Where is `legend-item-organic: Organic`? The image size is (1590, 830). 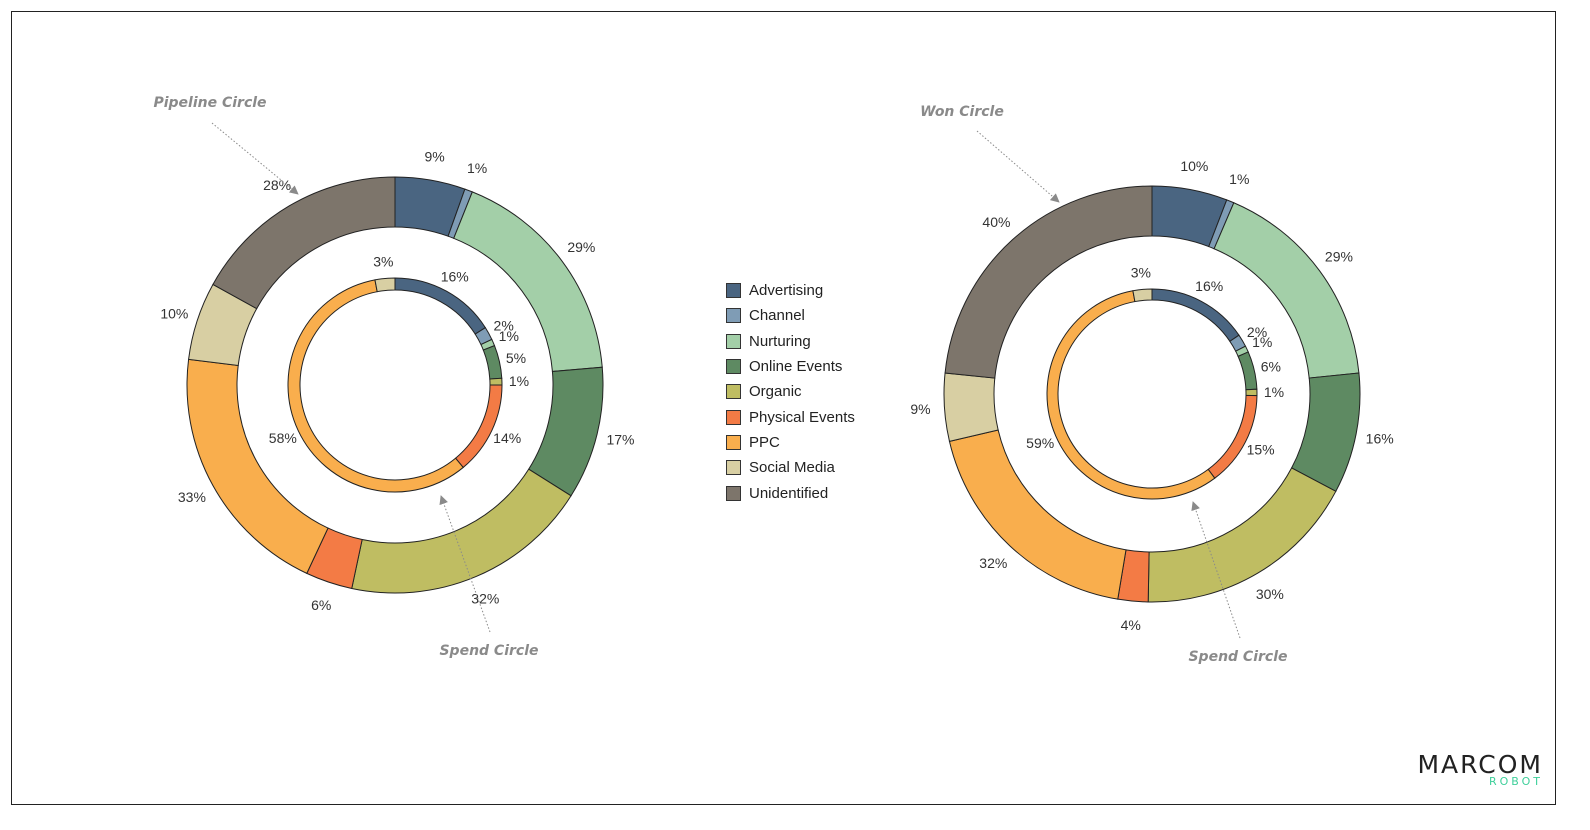 legend-item-organic: Organic is located at coordinates (790, 391).